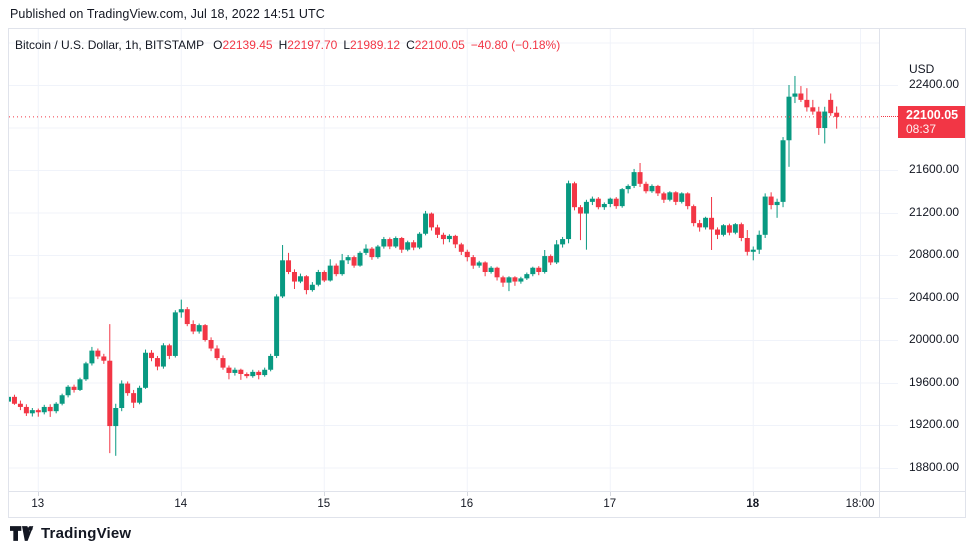 The height and width of the screenshot is (555, 979). Describe the element at coordinates (181, 504) in the screenshot. I see `time-tick-label: 14` at that location.